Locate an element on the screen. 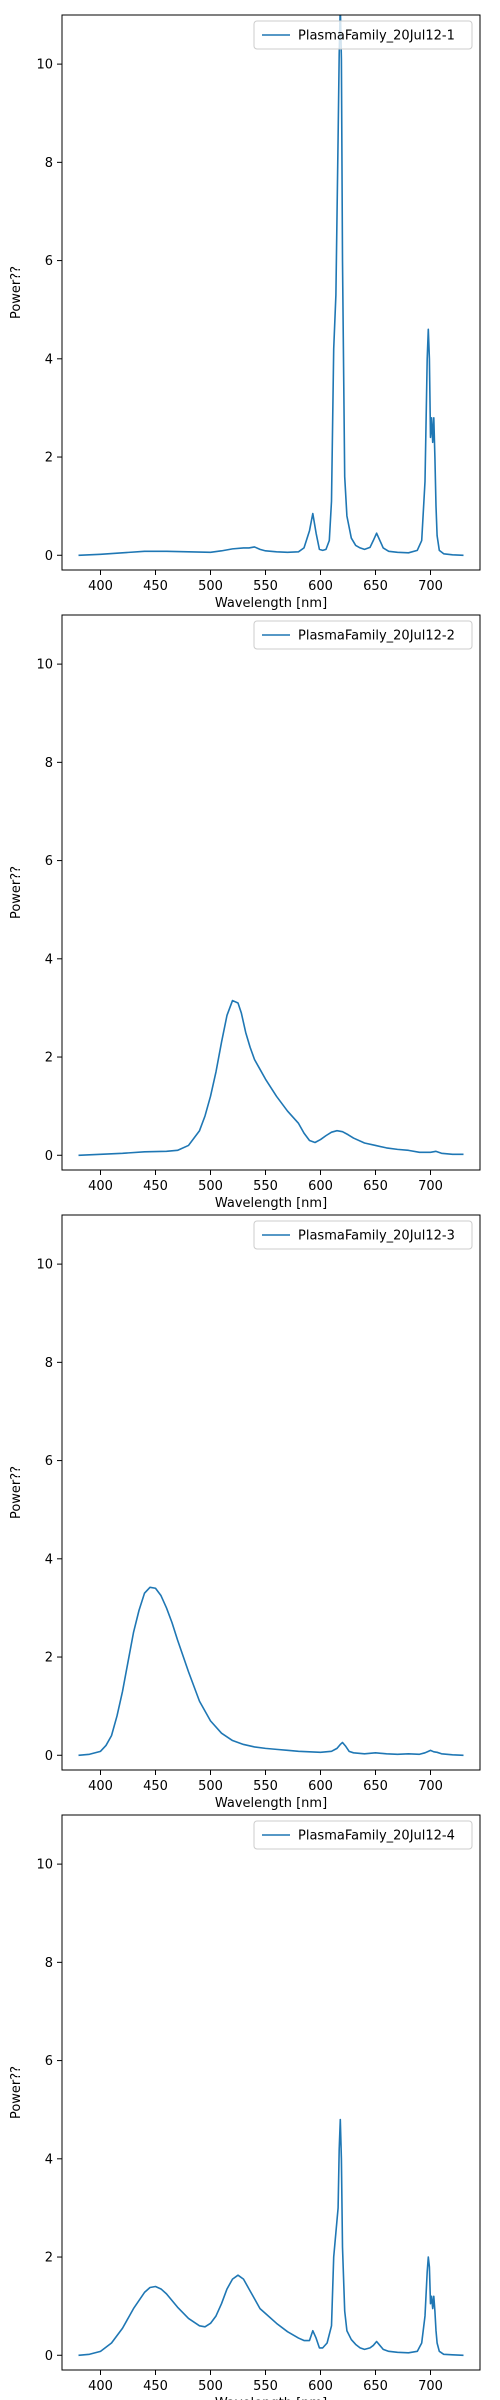 The width and height of the screenshot is (500, 2400). legend: PlasmaFamily_20Jul12-3 is located at coordinates (363, 1235).